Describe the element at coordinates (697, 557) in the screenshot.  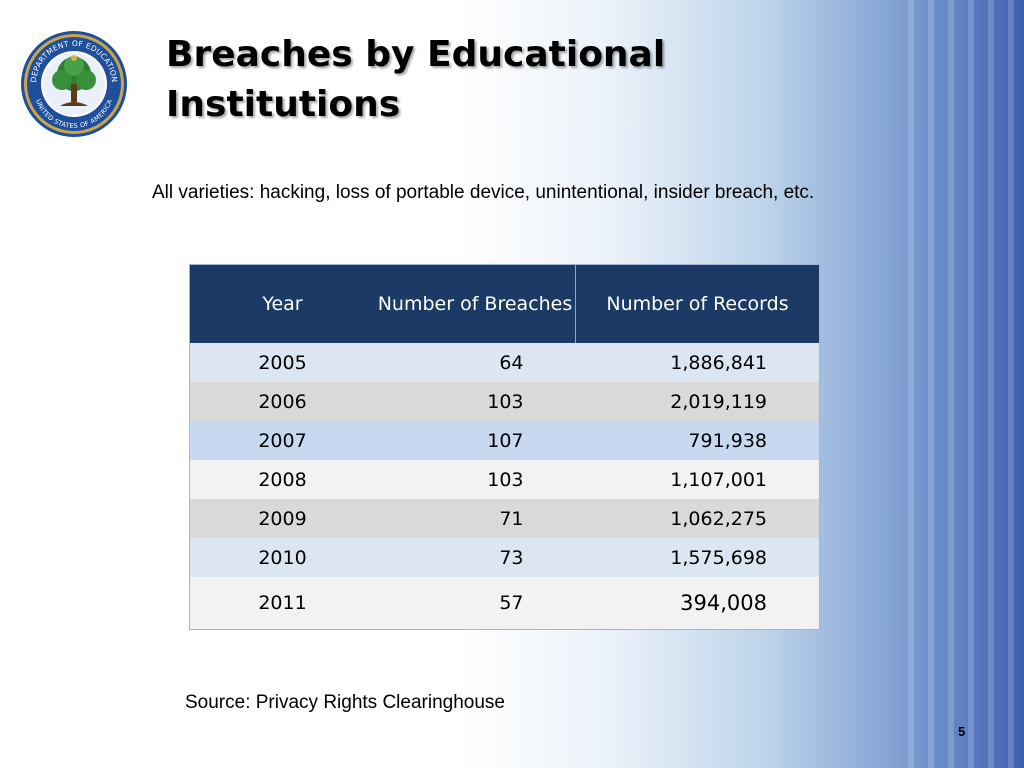
I see `cell-records: 1,575,698` at that location.